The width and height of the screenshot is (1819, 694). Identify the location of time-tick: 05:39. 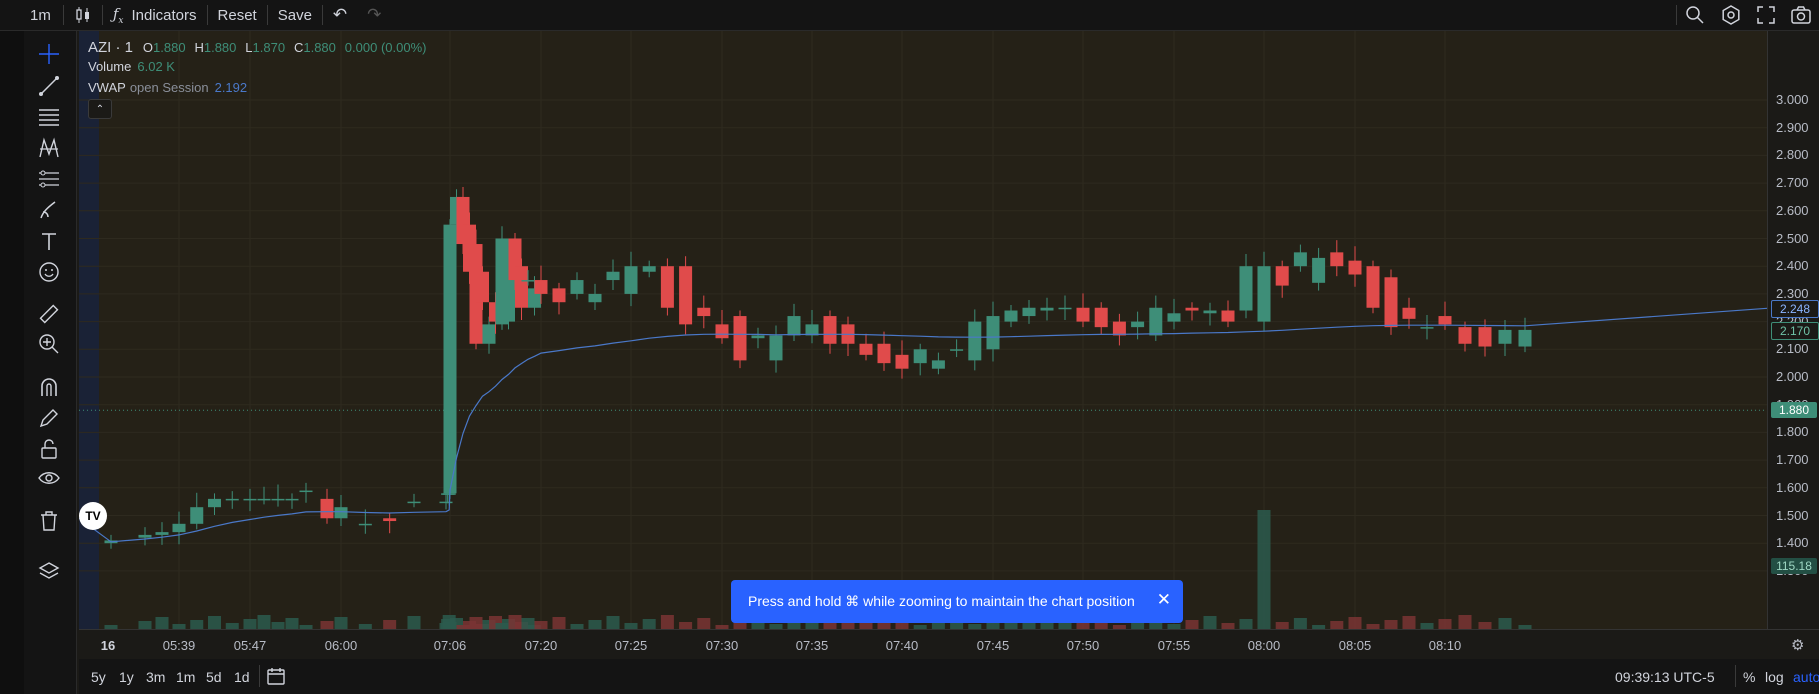
(179, 645).